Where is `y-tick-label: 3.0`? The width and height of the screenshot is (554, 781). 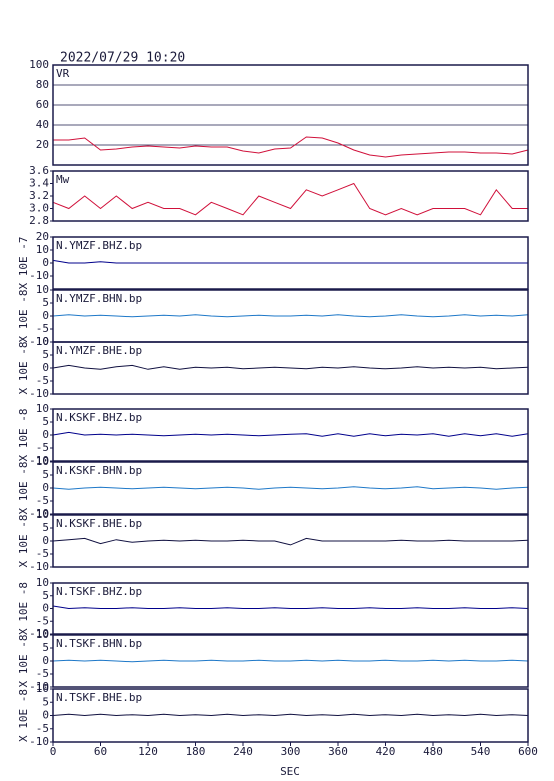 y-tick-label: 3.0 is located at coordinates (39, 208).